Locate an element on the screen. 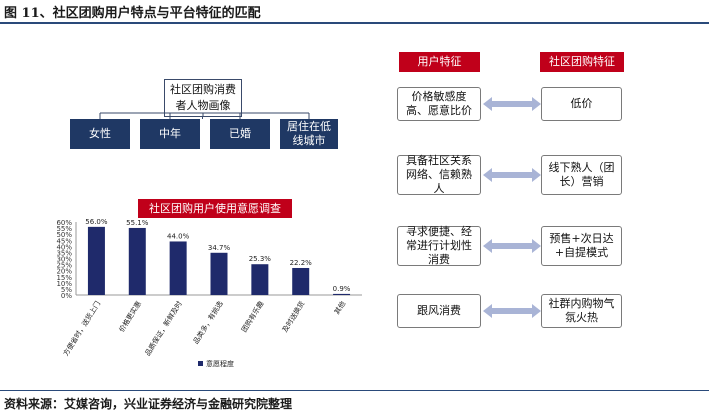 The image size is (709, 418). user-feature-price: 价格敏感度高、愿意比价 is located at coordinates (439, 104).